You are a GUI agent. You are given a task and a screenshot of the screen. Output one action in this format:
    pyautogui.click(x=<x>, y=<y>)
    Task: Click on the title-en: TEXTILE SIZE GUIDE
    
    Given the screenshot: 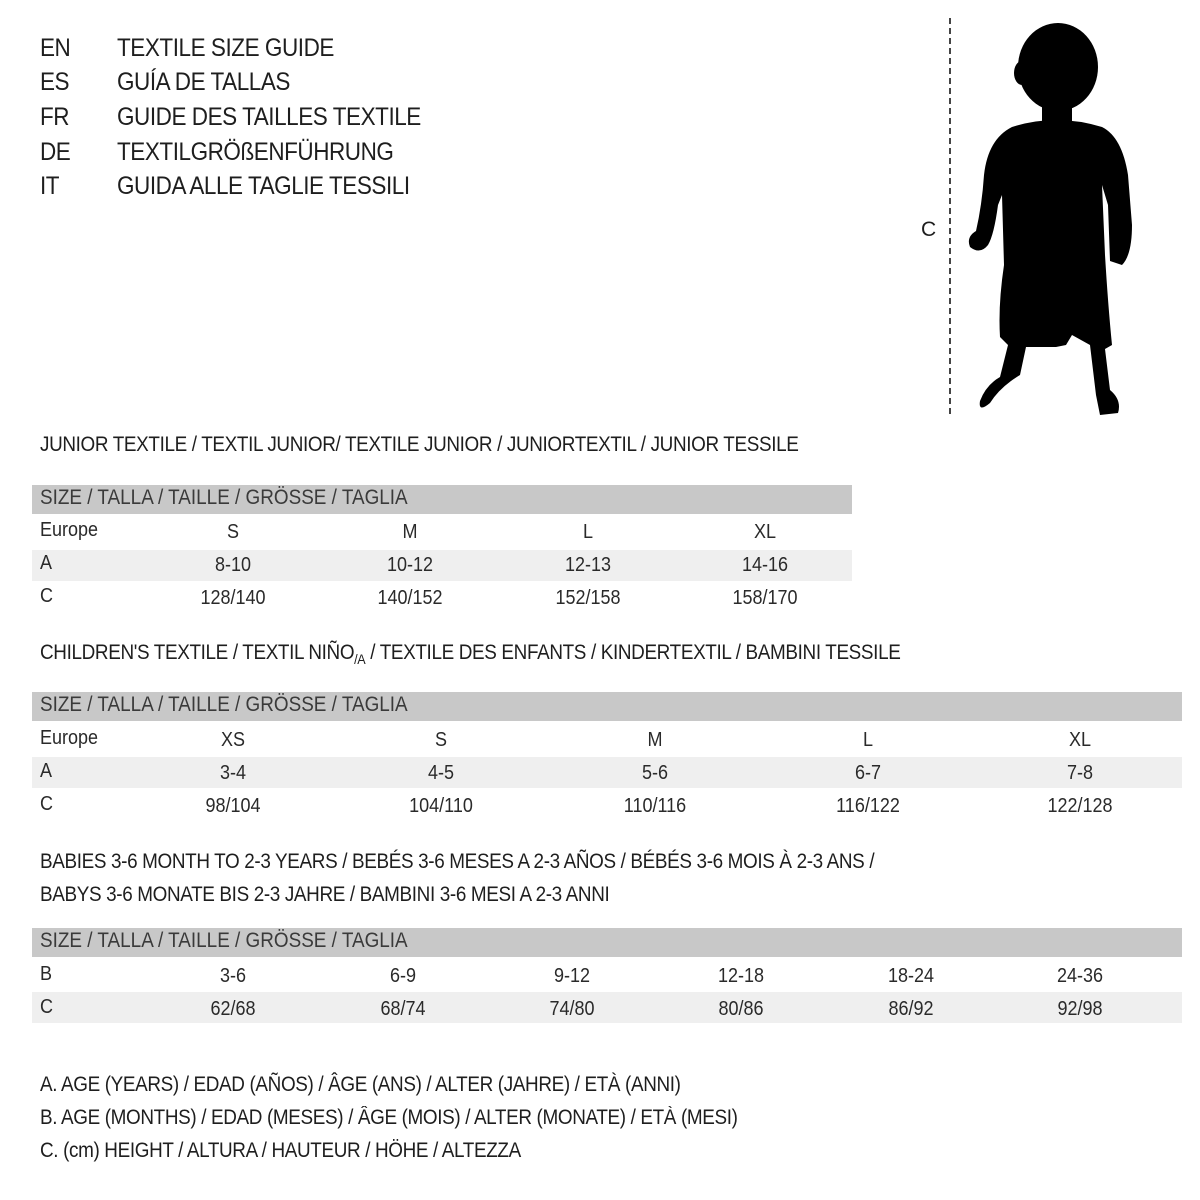 What is the action you would take?
    pyautogui.click(x=225, y=48)
    